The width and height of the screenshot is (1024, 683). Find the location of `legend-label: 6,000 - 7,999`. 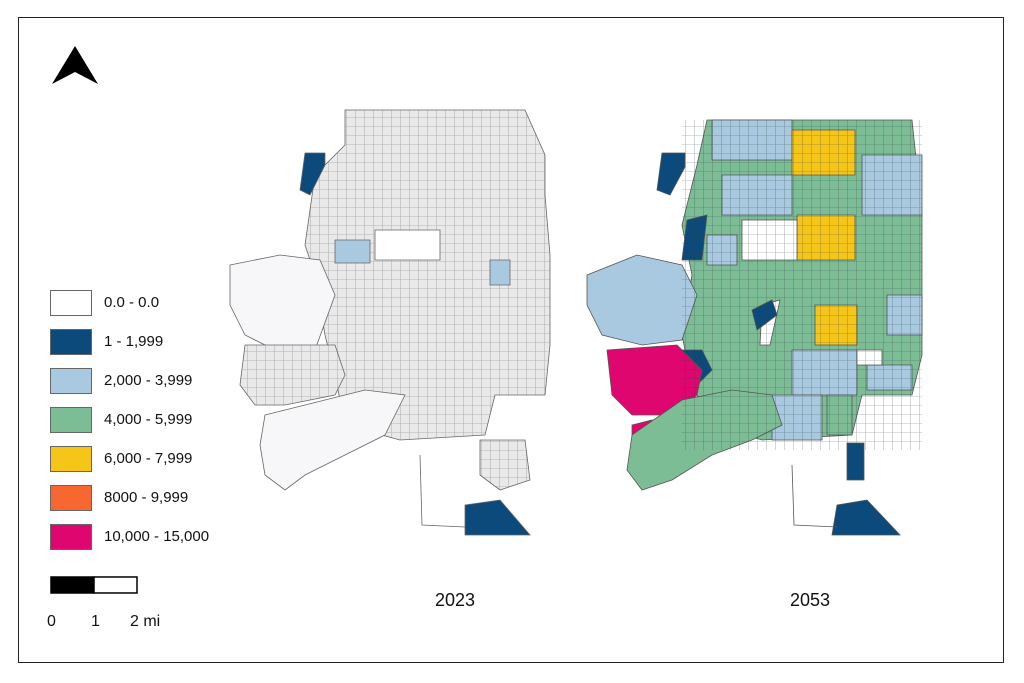

legend-label: 6,000 - 7,999 is located at coordinates (148, 458).